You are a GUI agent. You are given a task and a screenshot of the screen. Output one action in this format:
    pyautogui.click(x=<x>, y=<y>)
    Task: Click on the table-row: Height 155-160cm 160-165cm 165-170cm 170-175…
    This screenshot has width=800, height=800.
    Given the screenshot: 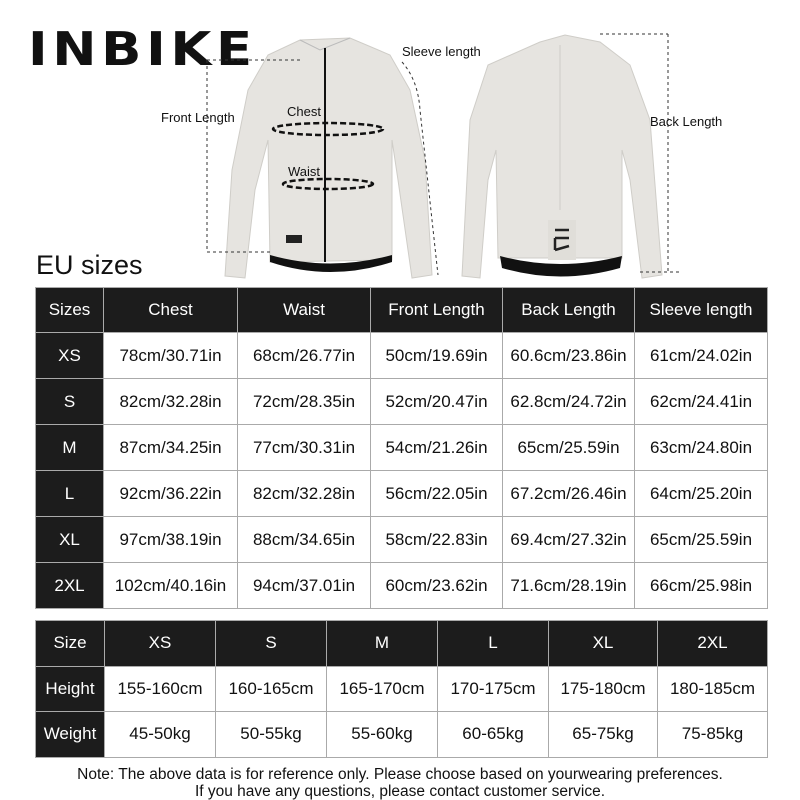 What is the action you would take?
    pyautogui.click(x=401, y=688)
    